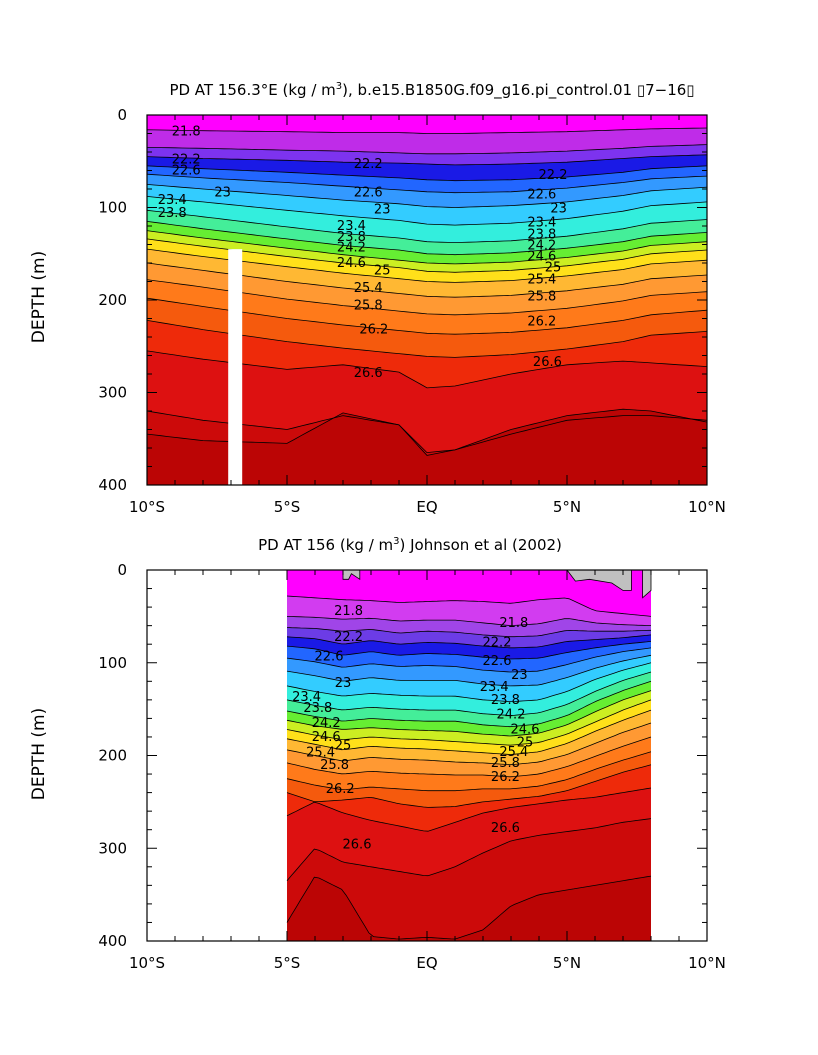 The height and width of the screenshot is (1055, 818). What do you see at coordinates (39, 754) in the screenshot?
I see `bottom-y-axis-label: DEPTH (m)` at bounding box center [39, 754].